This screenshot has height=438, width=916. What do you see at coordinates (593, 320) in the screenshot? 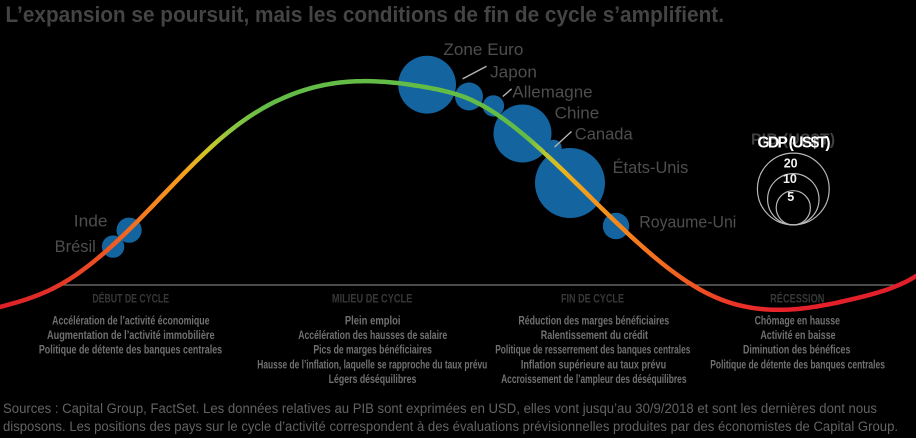
I see `svg-text:Réduction des marges bénéficia: Réduction des marges bénéficiaires` at bounding box center [593, 320].